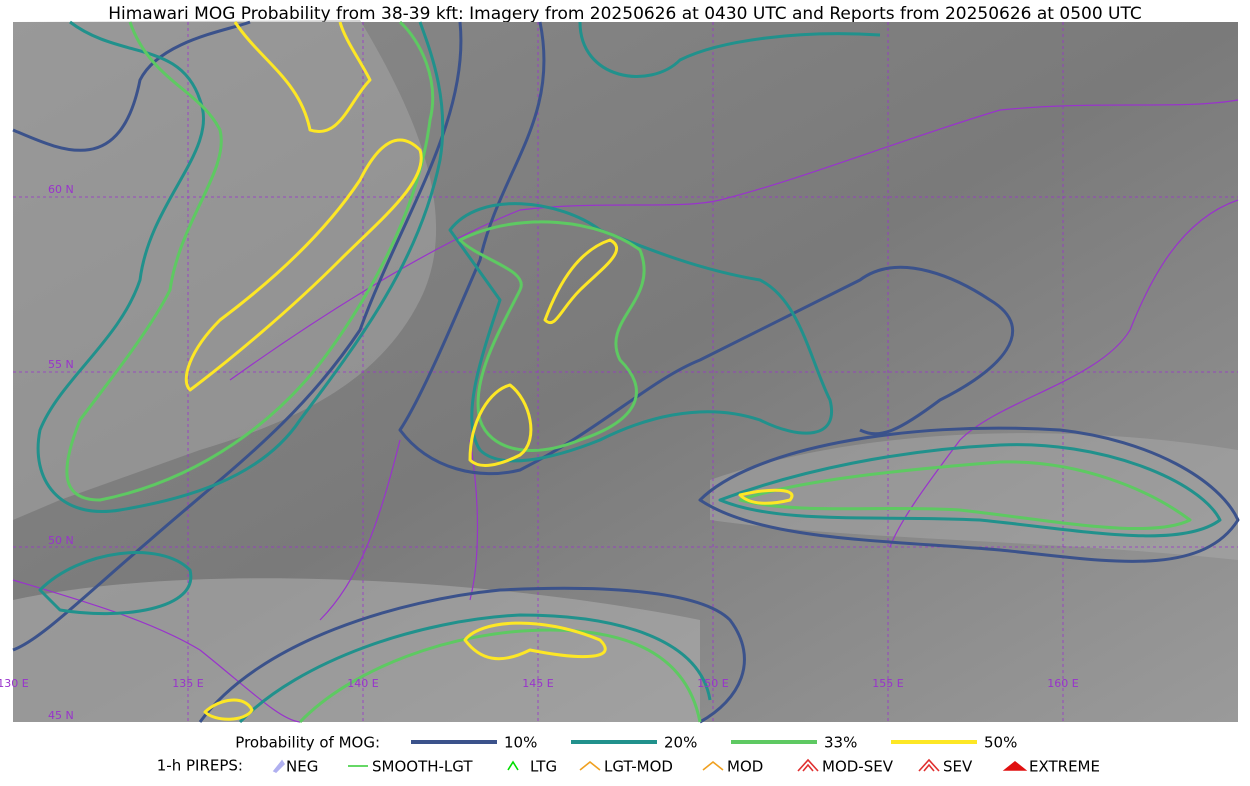 This screenshot has width=1250, height=786. Describe the element at coordinates (858, 767) in the screenshot. I see `legend-label: MOD-SEV` at that location.